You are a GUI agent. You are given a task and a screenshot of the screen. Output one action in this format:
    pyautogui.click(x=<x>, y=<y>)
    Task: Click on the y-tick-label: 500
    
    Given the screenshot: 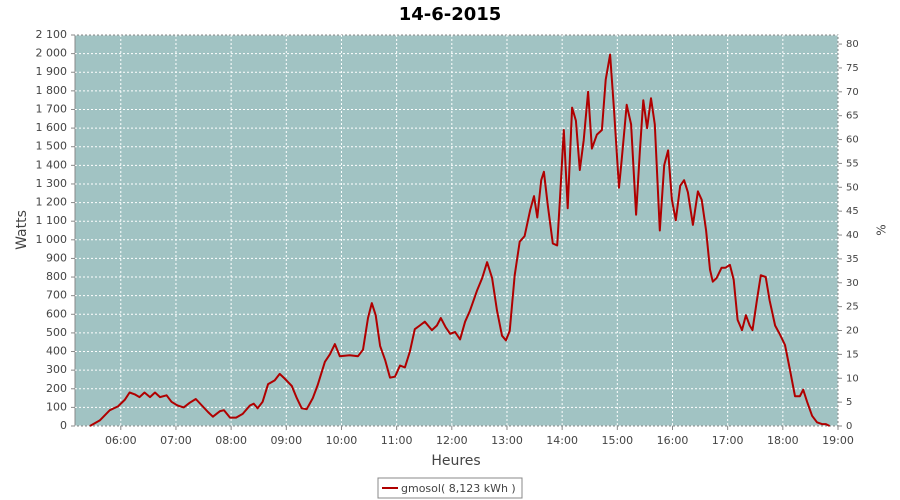 What is the action you would take?
    pyautogui.click(x=56, y=332)
    